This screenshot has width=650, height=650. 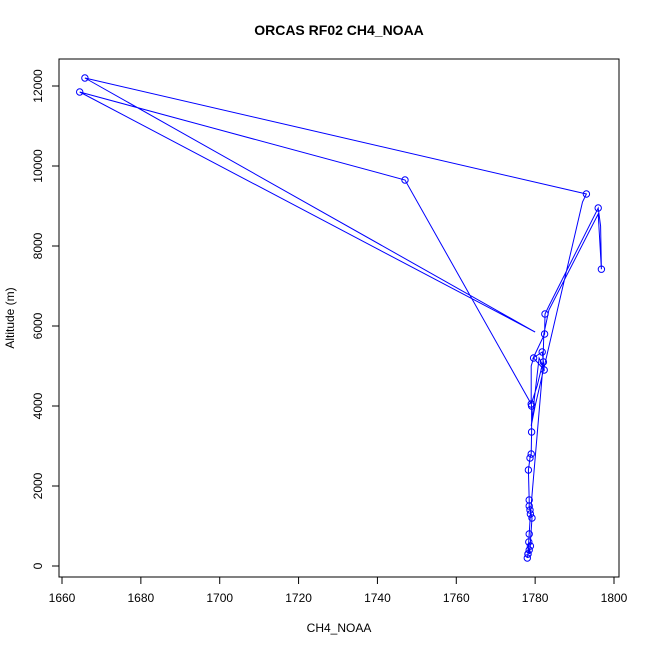 I want to click on x-tick-label: 1660, so click(x=62, y=598).